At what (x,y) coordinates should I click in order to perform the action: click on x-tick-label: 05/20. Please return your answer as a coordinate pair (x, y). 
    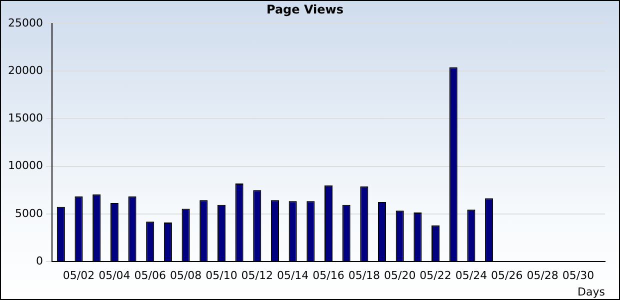
    Looking at the image, I should click on (400, 275).